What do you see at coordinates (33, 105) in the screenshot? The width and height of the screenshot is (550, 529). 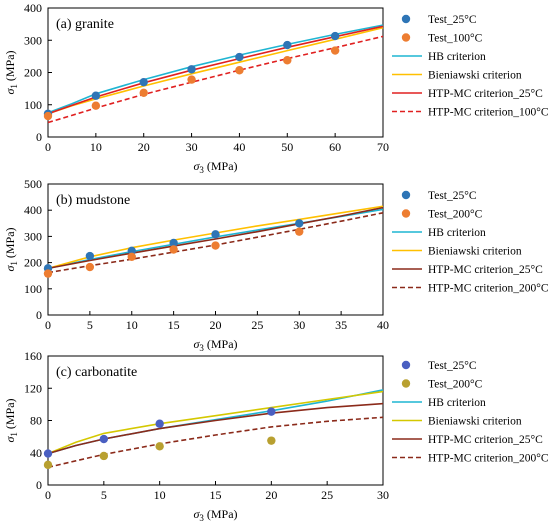 I see `y-tick-label: 100` at bounding box center [33, 105].